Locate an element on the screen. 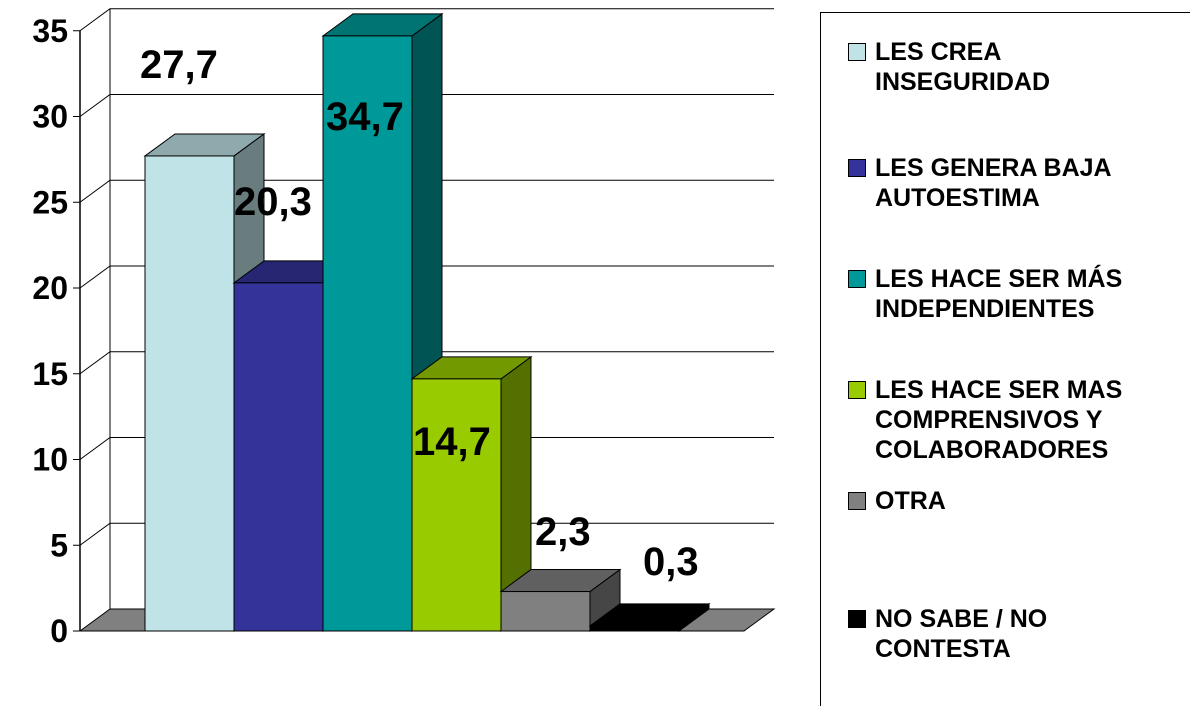 Image resolution: width=1192 pixels, height=706 pixels. legend-item-autoestima: LES GENERA BAJA AUTOESTIMA is located at coordinates (980, 183).